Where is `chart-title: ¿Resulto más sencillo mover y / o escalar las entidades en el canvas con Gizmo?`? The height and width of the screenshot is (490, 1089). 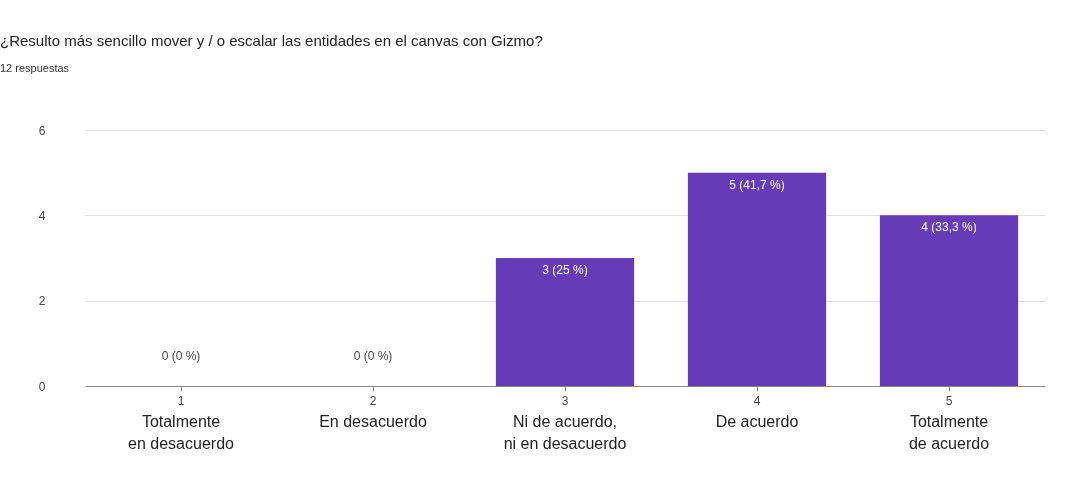 chart-title: ¿Resulto más sencillo mover y / o escalar las entidades en el canvas con Gizmo? is located at coordinates (271, 40).